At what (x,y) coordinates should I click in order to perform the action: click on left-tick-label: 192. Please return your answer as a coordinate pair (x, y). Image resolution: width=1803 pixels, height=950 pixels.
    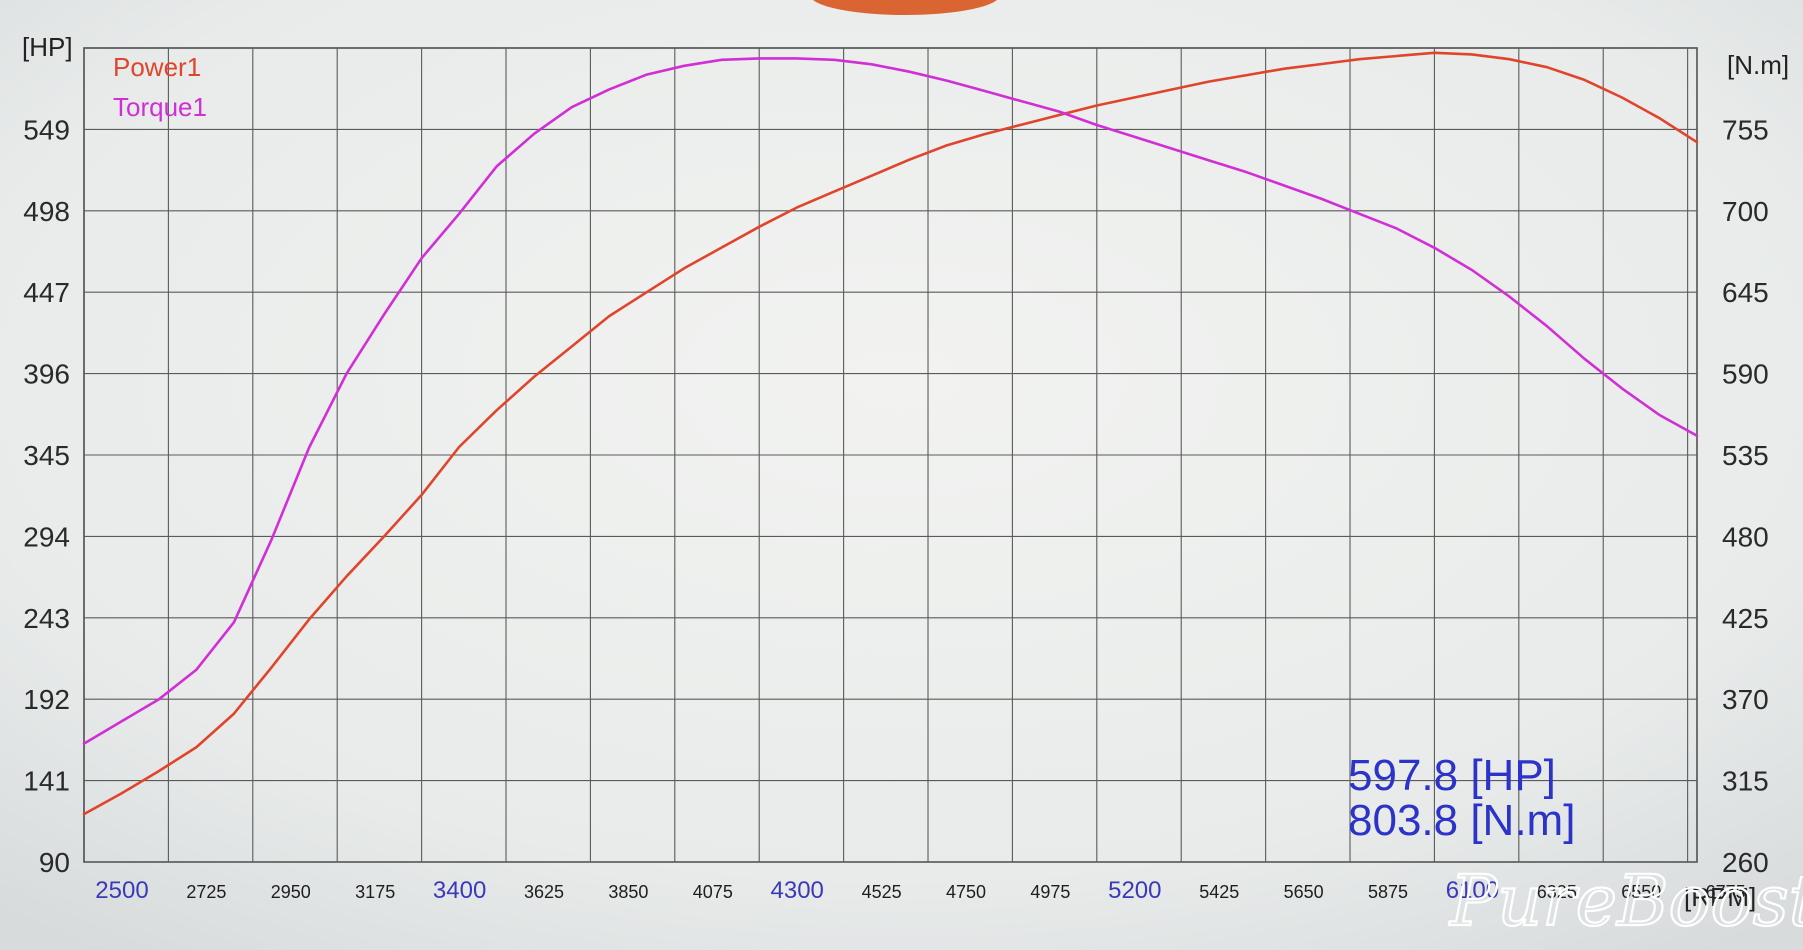
    Looking at the image, I should click on (46, 699).